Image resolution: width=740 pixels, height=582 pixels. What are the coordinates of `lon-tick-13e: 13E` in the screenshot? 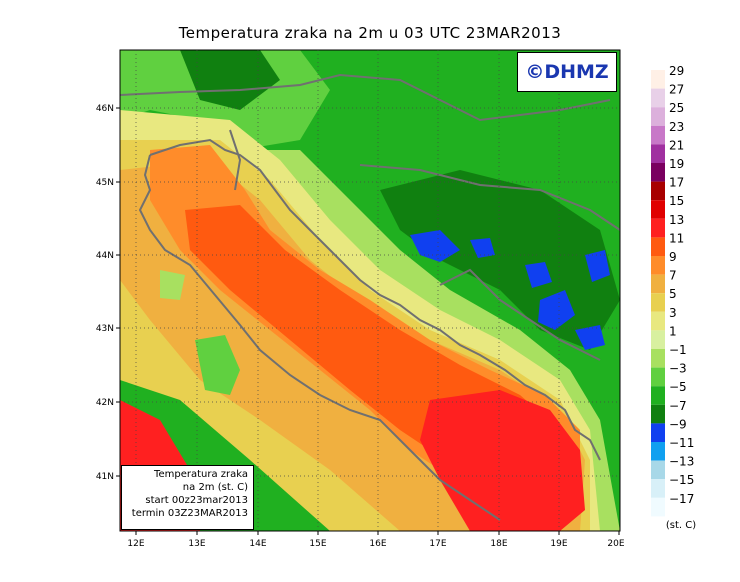 It's located at (196, 544).